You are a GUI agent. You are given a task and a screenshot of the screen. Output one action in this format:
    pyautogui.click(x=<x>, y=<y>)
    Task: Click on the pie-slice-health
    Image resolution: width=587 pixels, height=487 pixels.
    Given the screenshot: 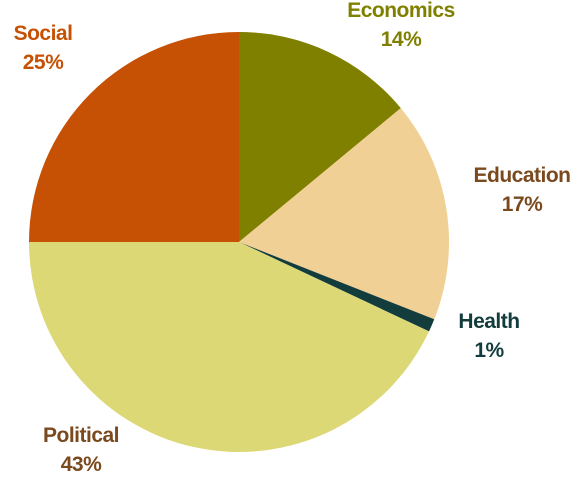 What is the action you would take?
    pyautogui.click(x=337, y=287)
    